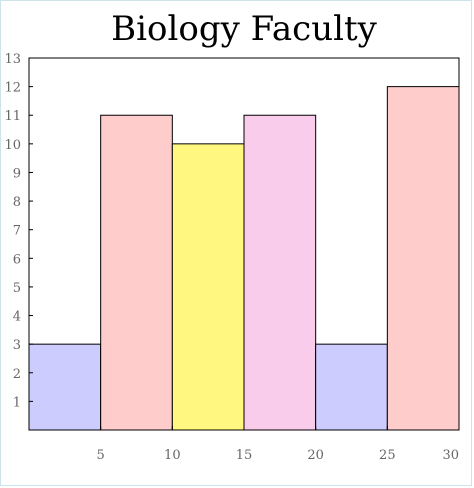  What do you see at coordinates (450, 455) in the screenshot?
I see `x-tick-label: 30` at bounding box center [450, 455].